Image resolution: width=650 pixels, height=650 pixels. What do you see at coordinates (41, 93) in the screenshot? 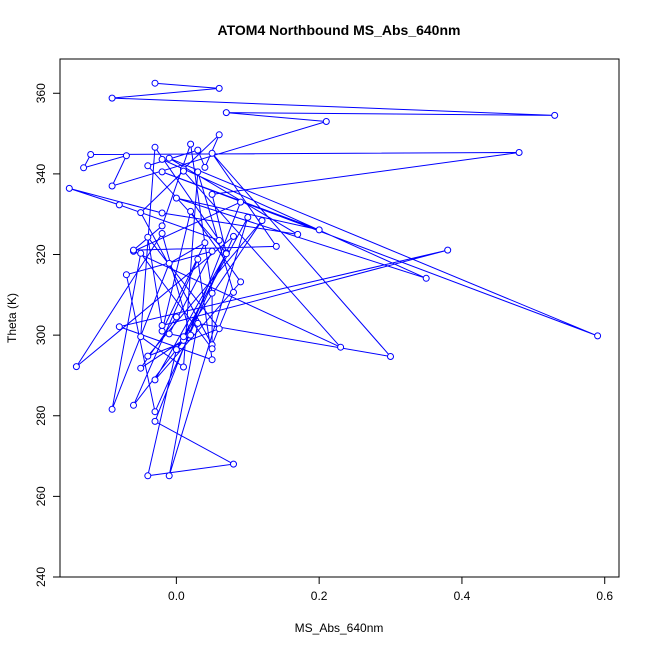
I see `y-tick-label: 360` at bounding box center [41, 93].